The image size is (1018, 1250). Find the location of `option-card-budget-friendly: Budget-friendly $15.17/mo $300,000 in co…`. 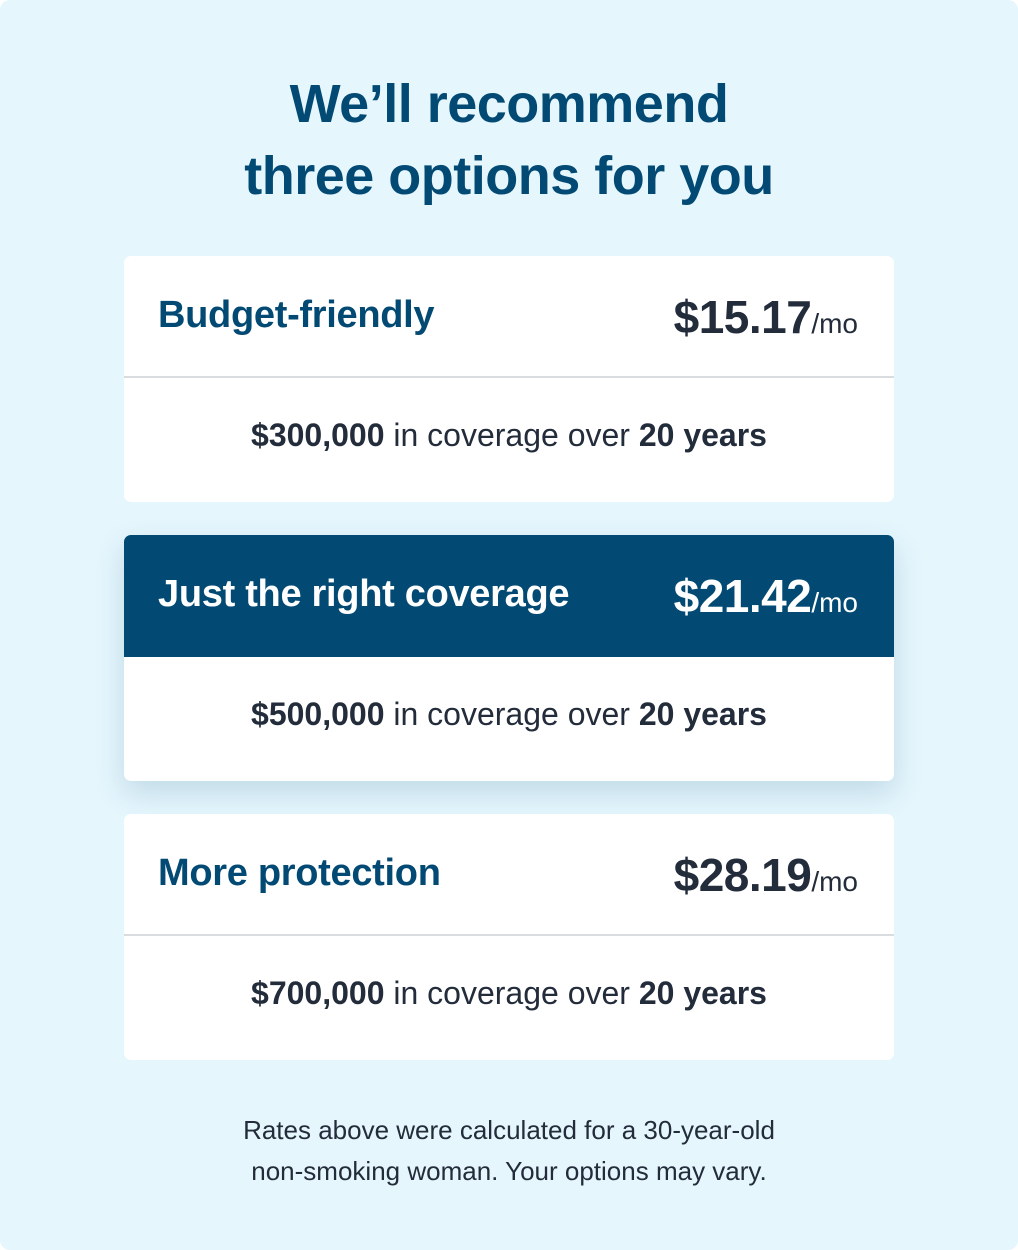

option-card-budget-friendly: Budget-friendly $15.17/mo $300,000 in co… is located at coordinates (509, 379).